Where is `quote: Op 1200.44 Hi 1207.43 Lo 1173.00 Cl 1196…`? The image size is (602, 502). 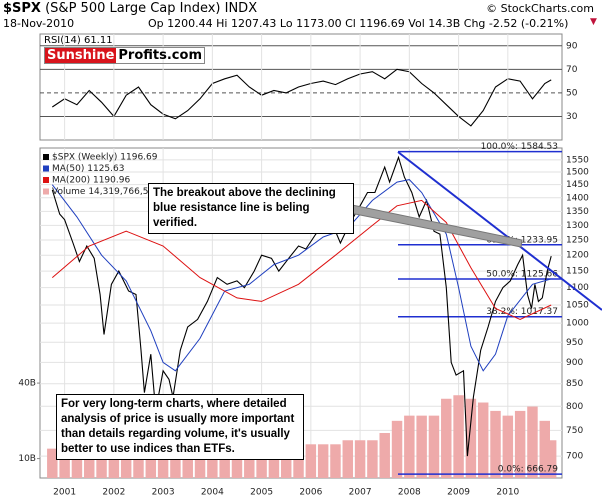 quote: Op 1200.44 Hi 1207.43 Lo 1173.00 Cl 1196… is located at coordinates (358, 23).